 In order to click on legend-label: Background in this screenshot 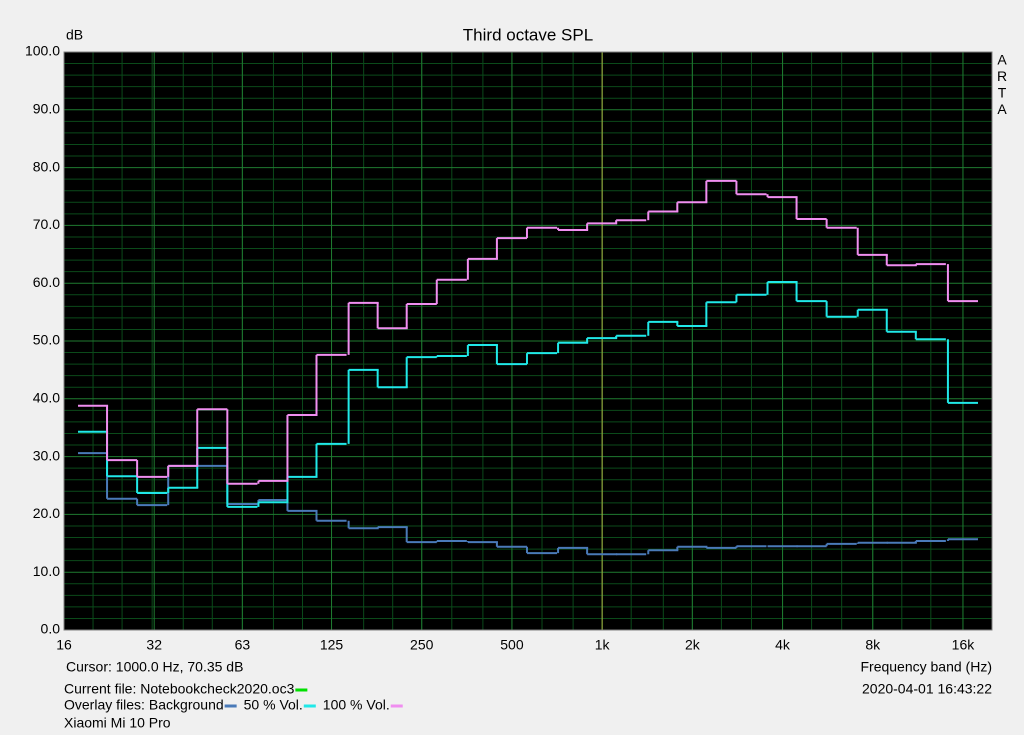, I will do `click(186, 705)`.